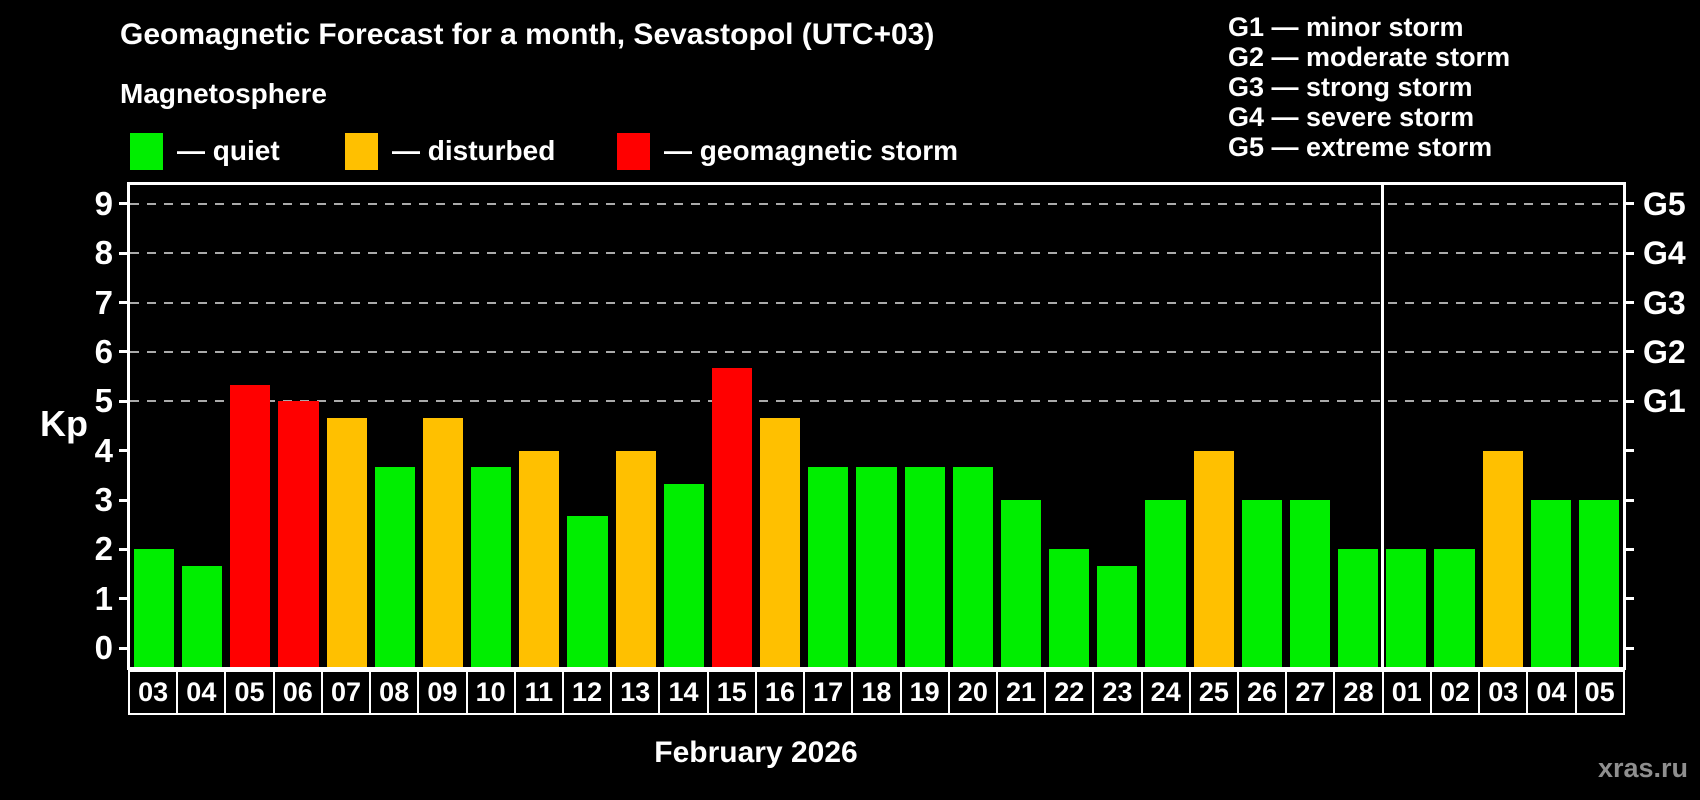 The width and height of the screenshot is (1700, 800). What do you see at coordinates (1369, 57) in the screenshot?
I see `g2-legend-line: G2 — moderate storm` at bounding box center [1369, 57].